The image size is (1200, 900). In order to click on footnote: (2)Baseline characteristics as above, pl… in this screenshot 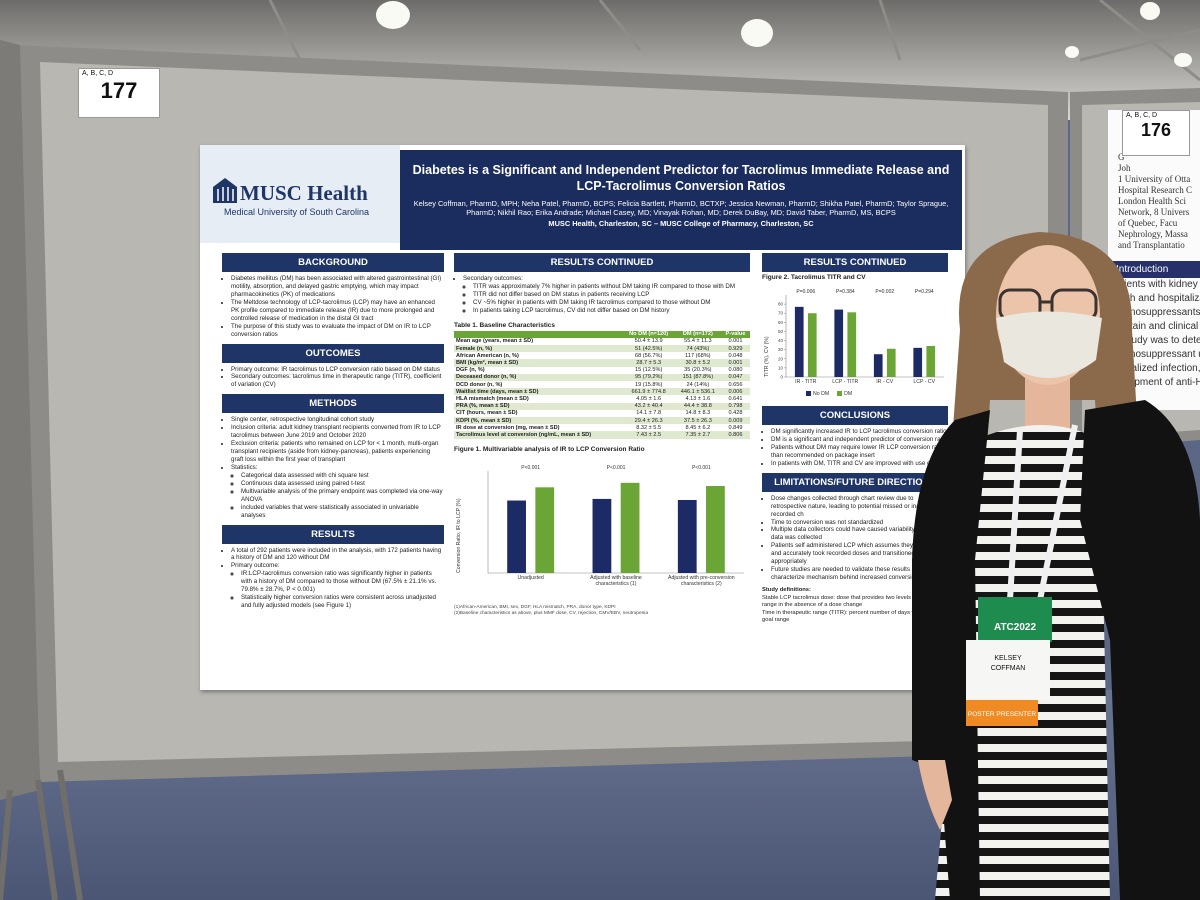, I will do `click(551, 613)`.